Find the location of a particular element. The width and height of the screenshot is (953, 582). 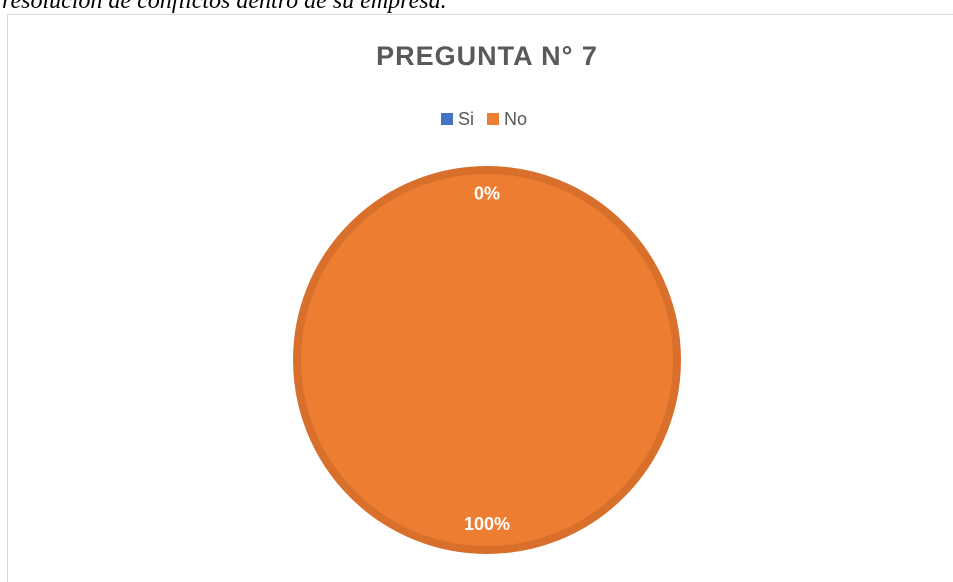

legend-label: No is located at coordinates (515, 119).